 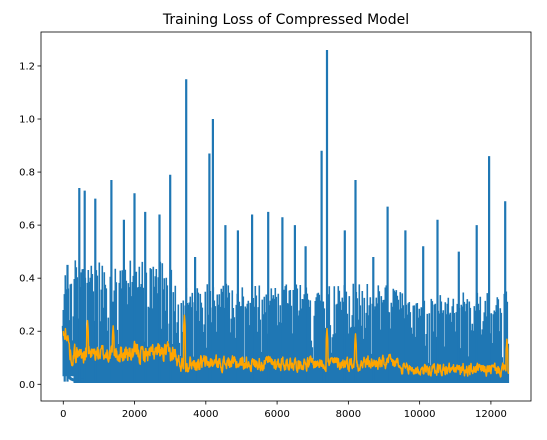 What do you see at coordinates (27, 226) in the screenshot?
I see `y-tick-label: 0.6` at bounding box center [27, 226].